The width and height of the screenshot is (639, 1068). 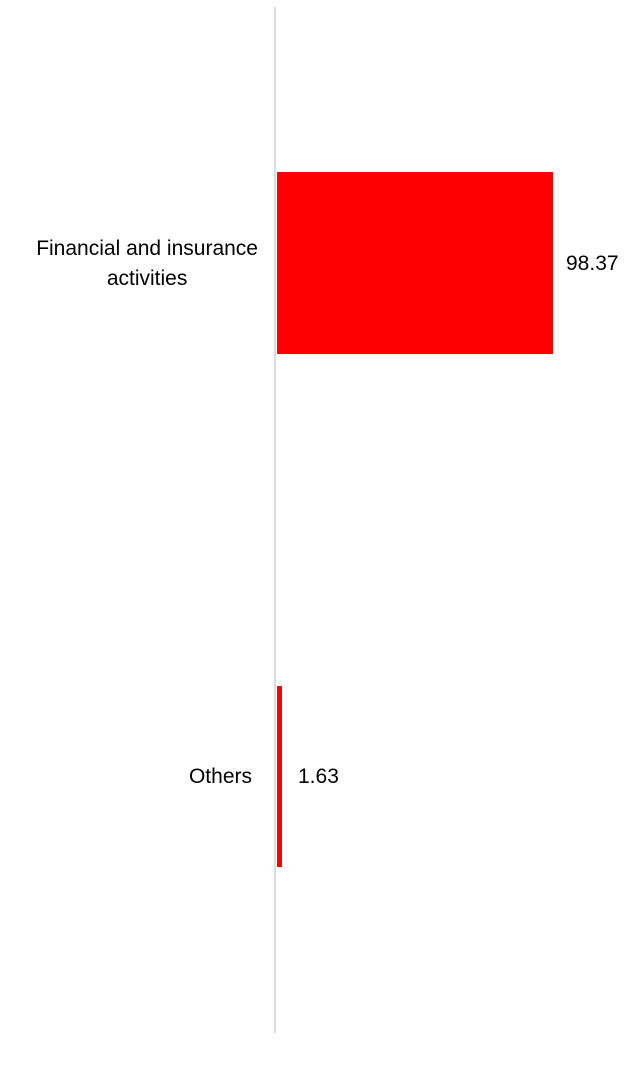 I want to click on category-label-financial-insurance: Financial and insurance activities, so click(x=147, y=264).